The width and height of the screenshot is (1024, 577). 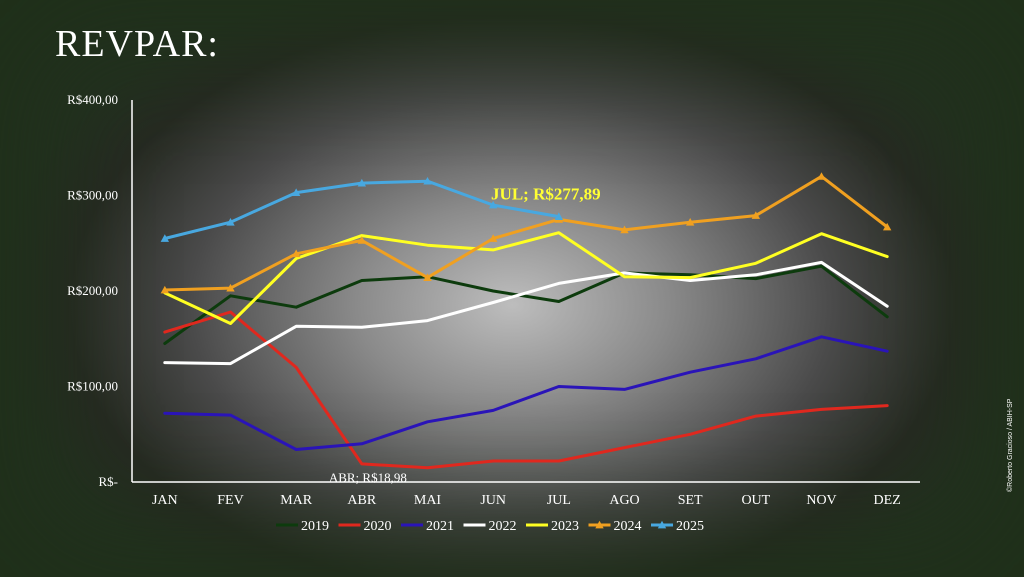 I want to click on credit-text: ©Roberto Gracioso / ABIH-SP, so click(x=1010, y=445).